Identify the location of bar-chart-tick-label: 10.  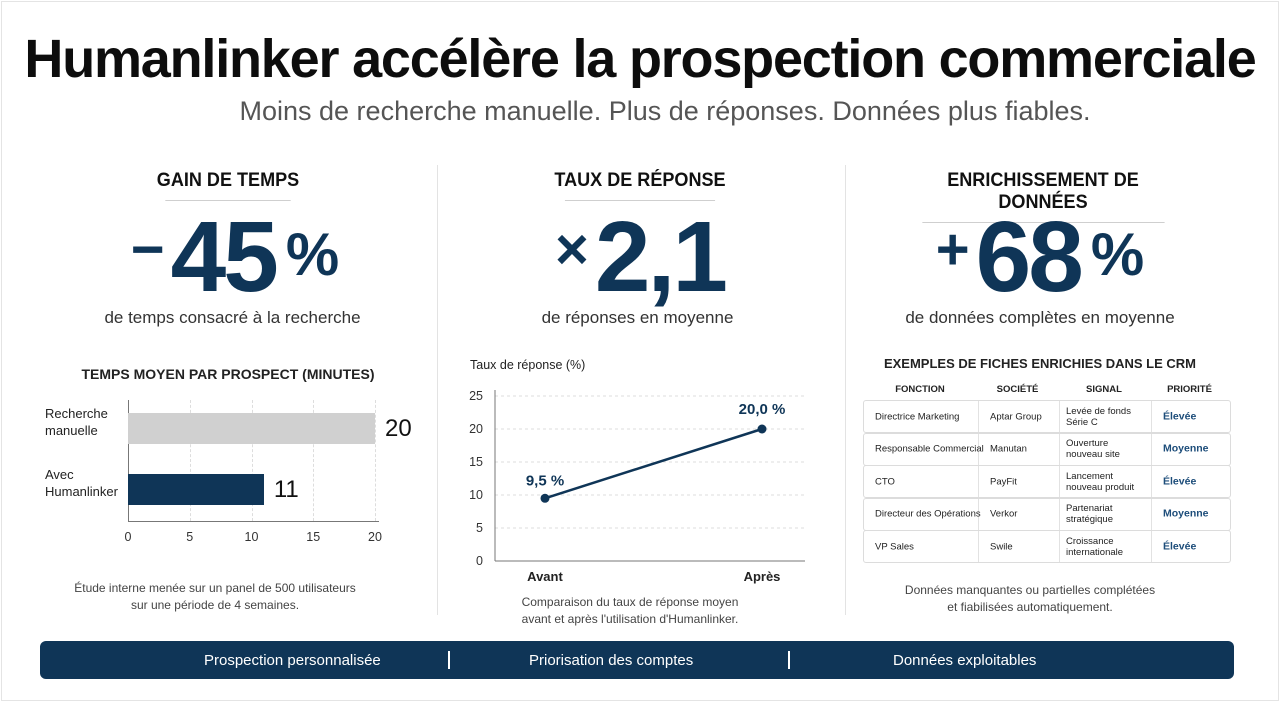
(251, 537).